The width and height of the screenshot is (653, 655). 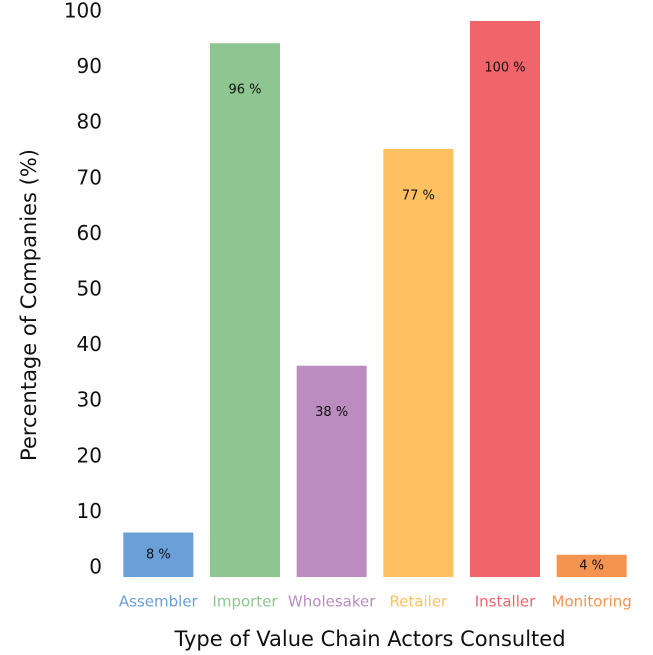 I want to click on y-tick-label: 40, so click(x=89, y=344).